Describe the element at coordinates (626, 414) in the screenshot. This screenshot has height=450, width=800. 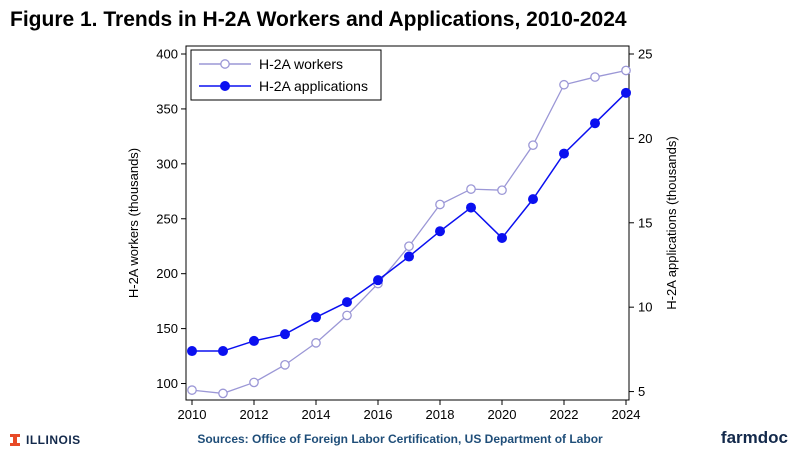
I see `x-tick-label: 2024` at that location.